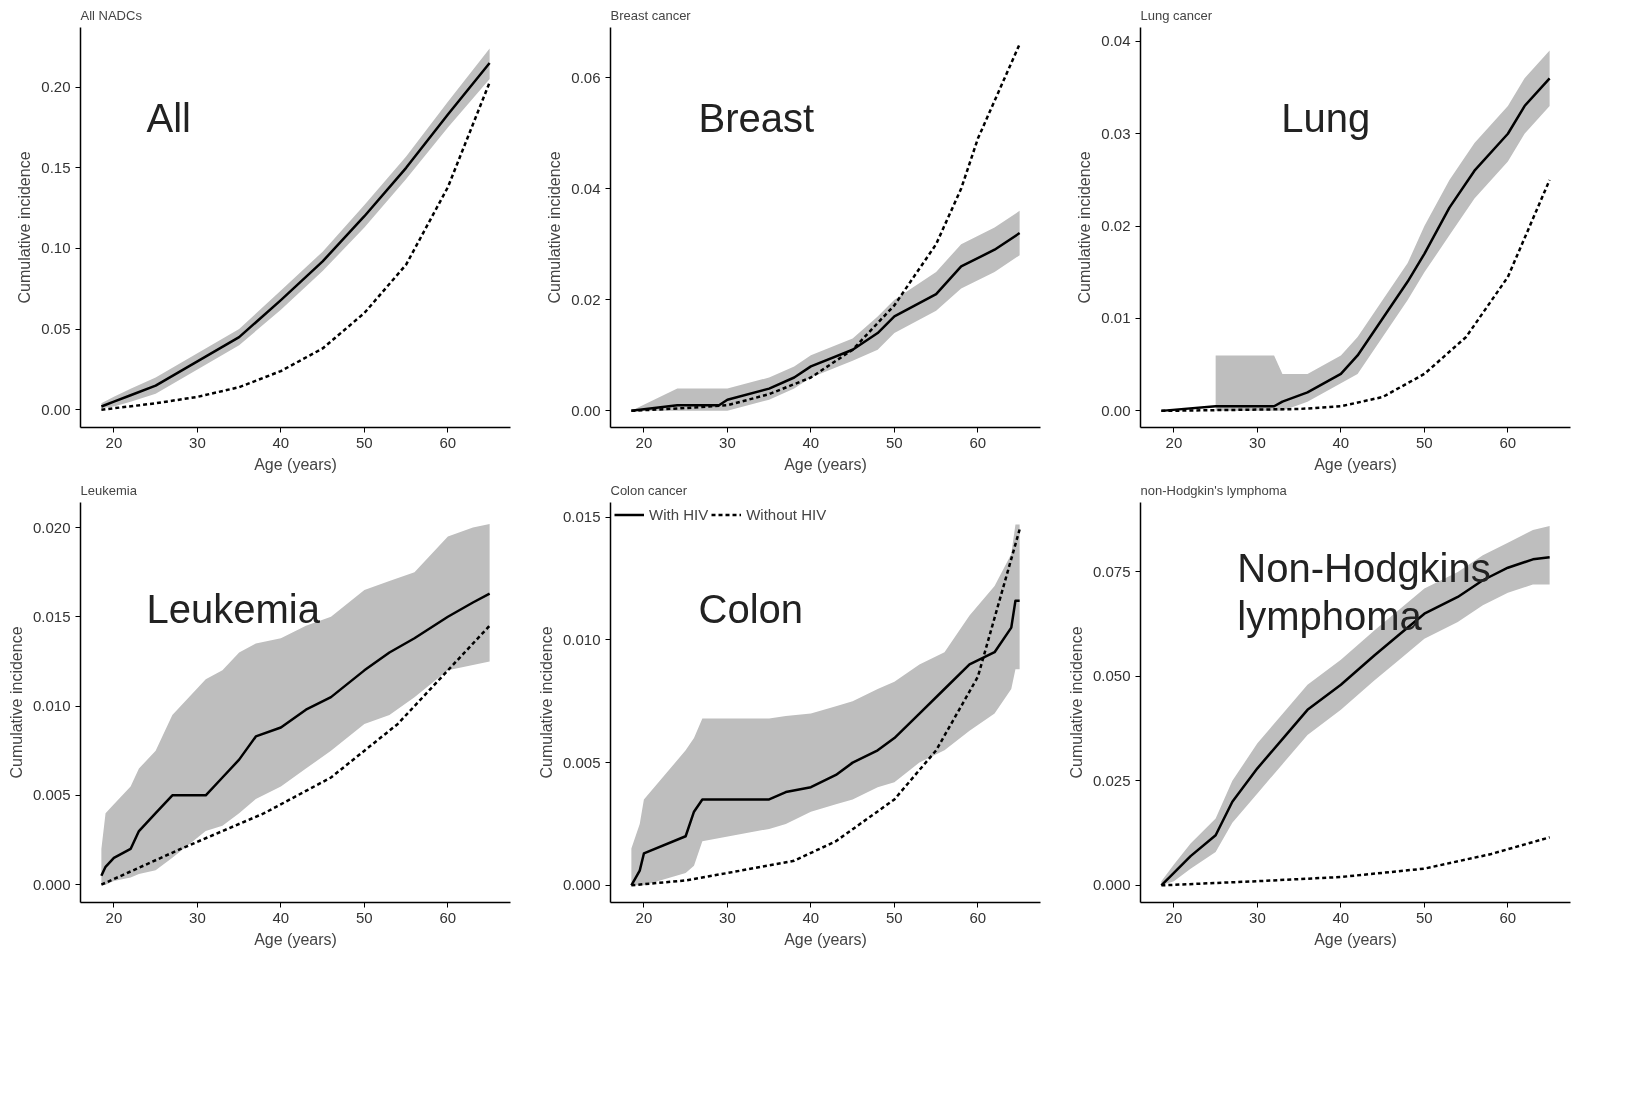  I want to click on annotation: Colon, so click(751, 608).